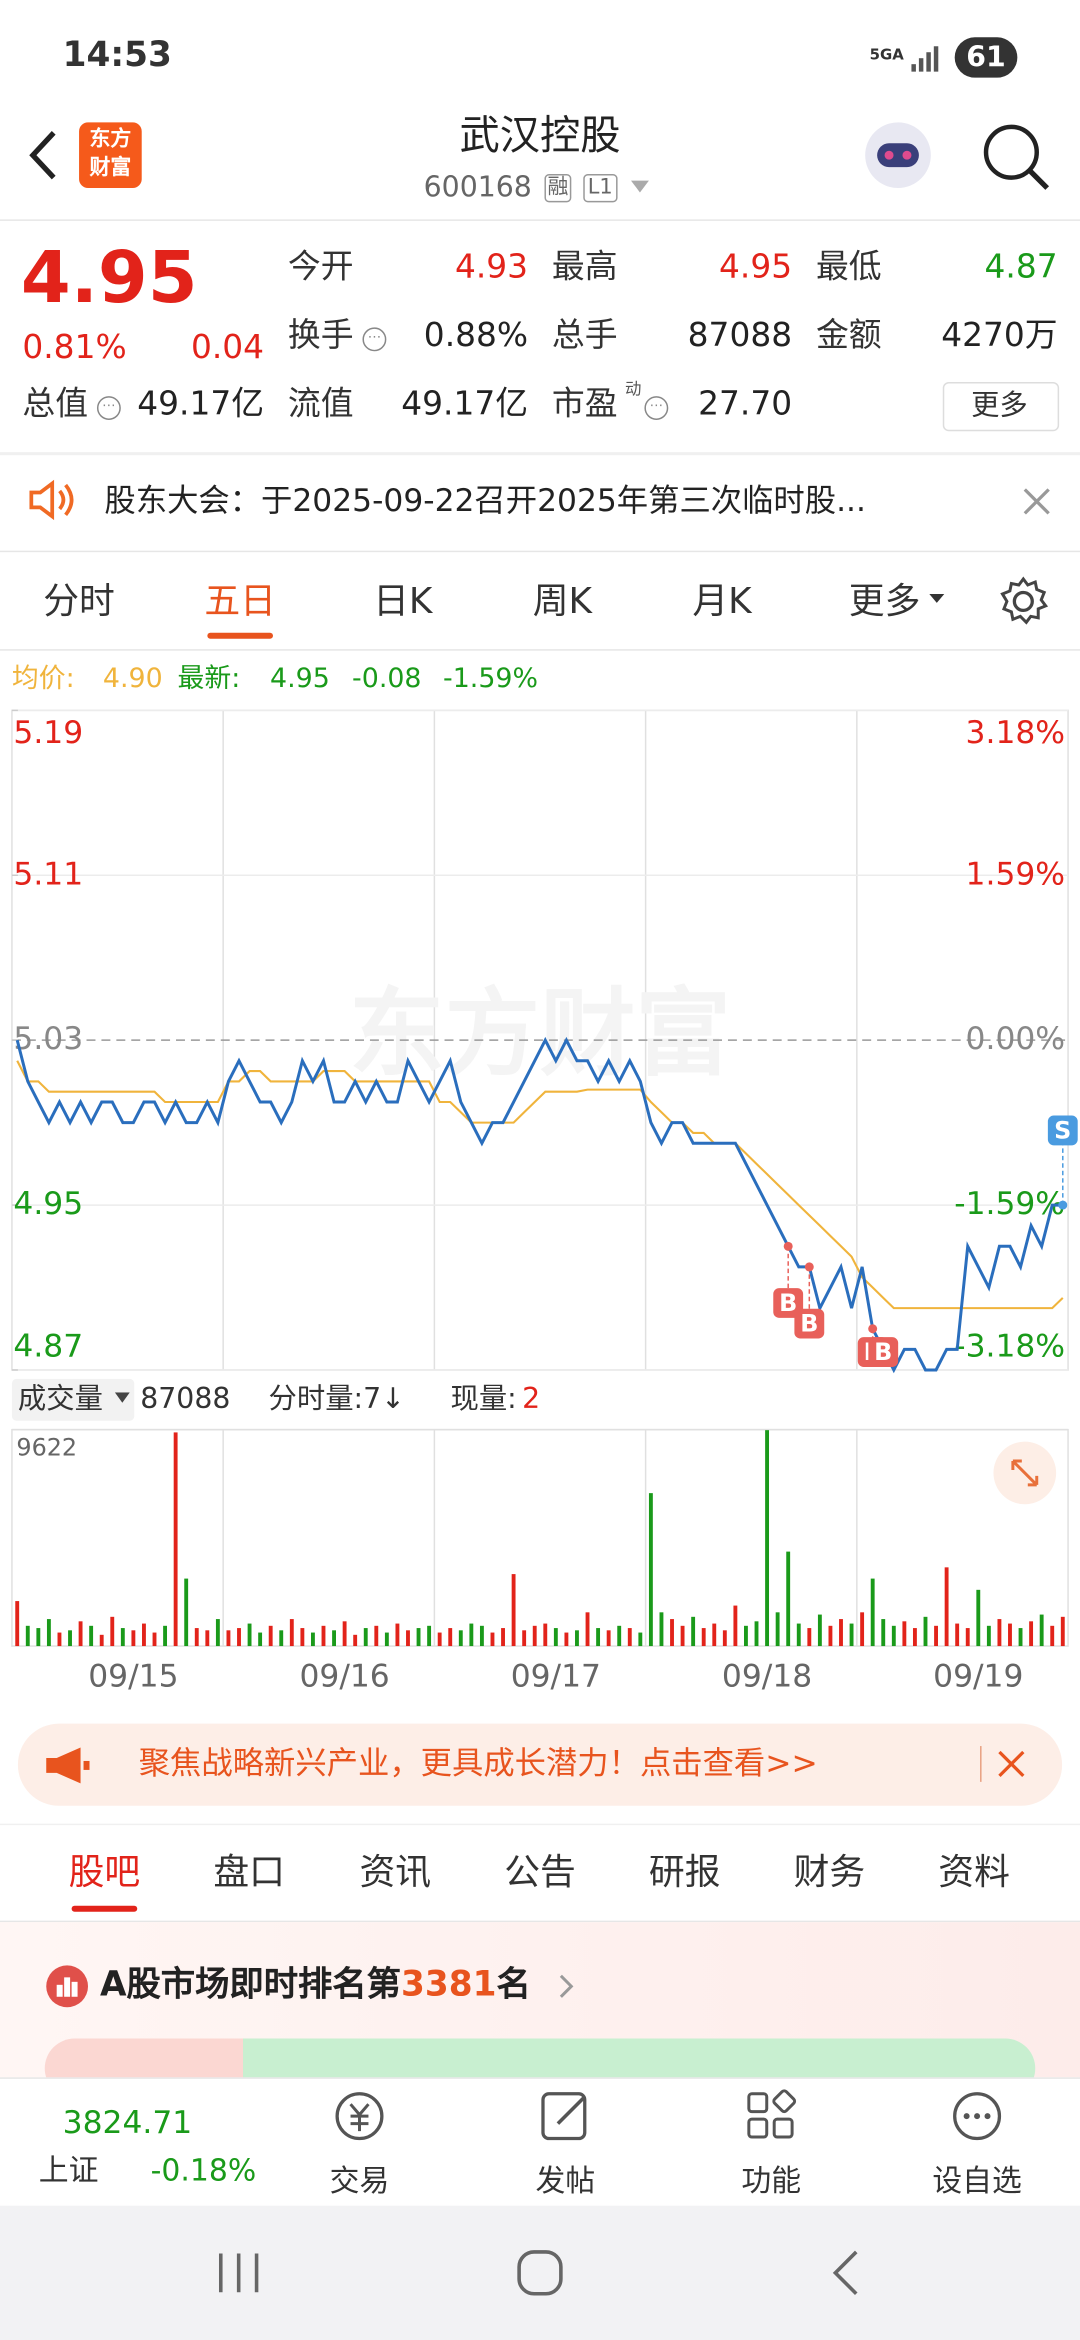  Describe the element at coordinates (600, 188) in the screenshot. I see `tag: L1` at that location.